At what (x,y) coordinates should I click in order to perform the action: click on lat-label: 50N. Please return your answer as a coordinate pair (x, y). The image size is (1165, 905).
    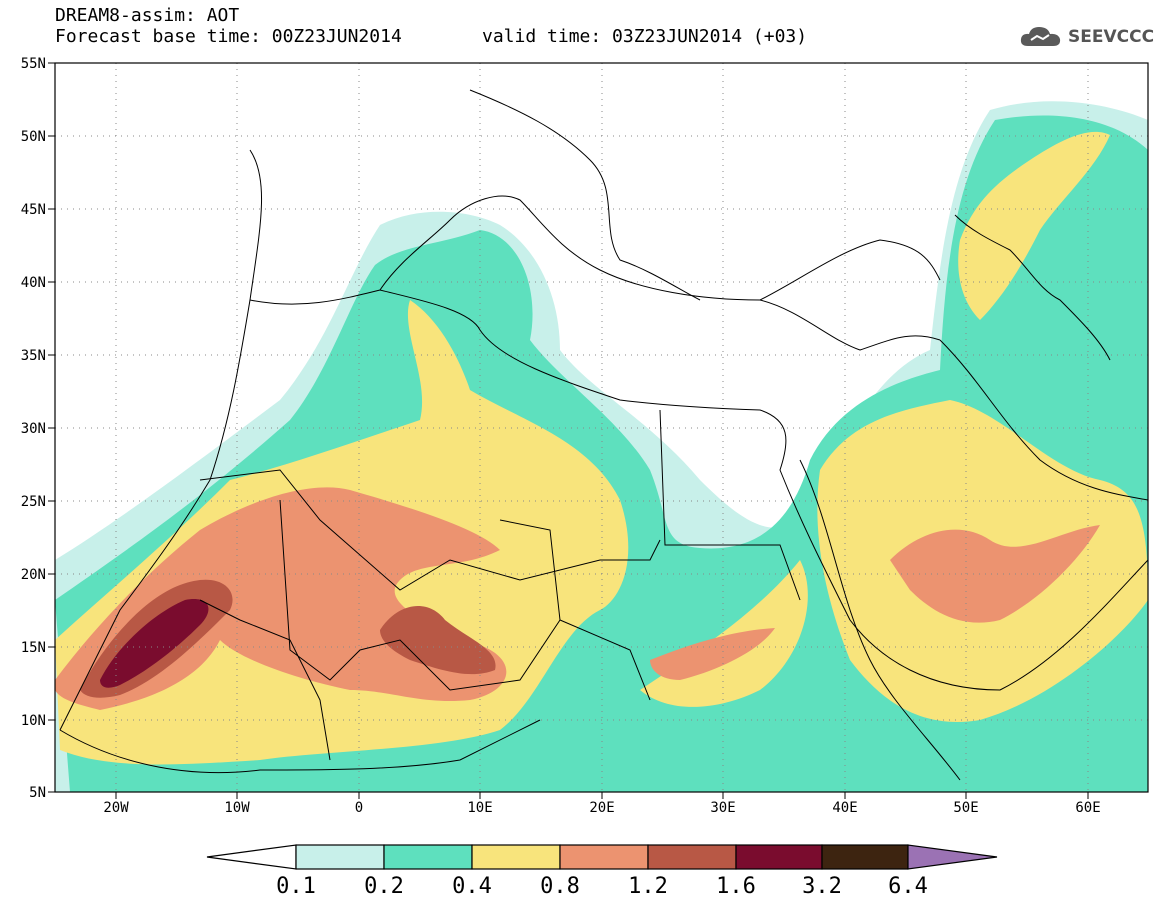
    Looking at the image, I should click on (33, 137).